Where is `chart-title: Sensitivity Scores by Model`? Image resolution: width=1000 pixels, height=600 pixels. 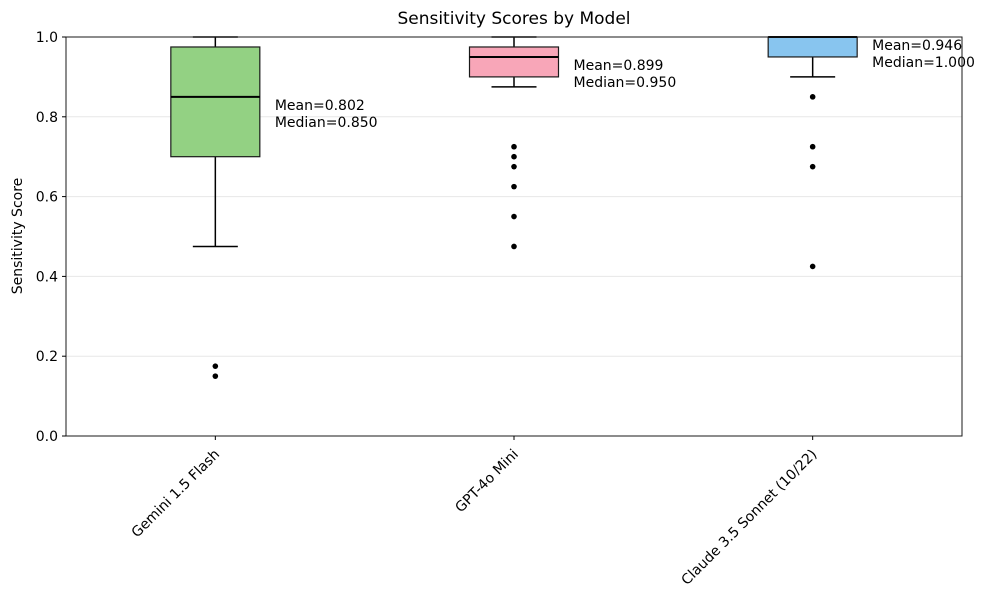 chart-title: Sensitivity Scores by Model is located at coordinates (514, 19).